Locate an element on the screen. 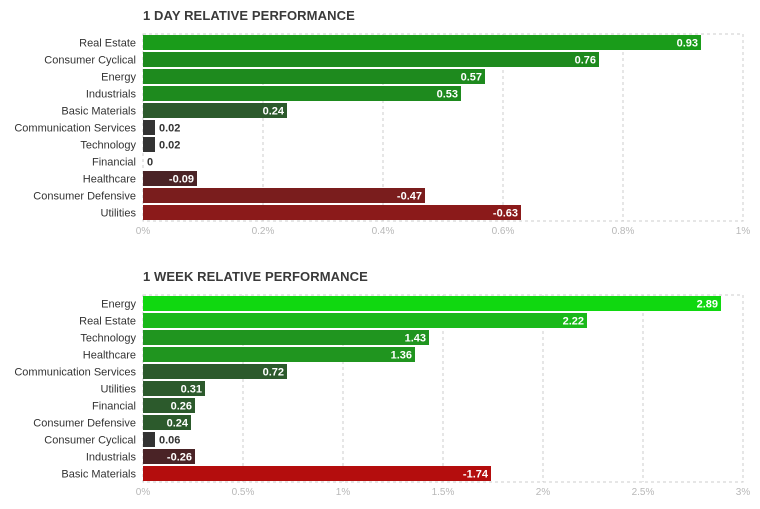 This screenshot has height=509, width=760. value-label: 0.76 is located at coordinates (585, 61).